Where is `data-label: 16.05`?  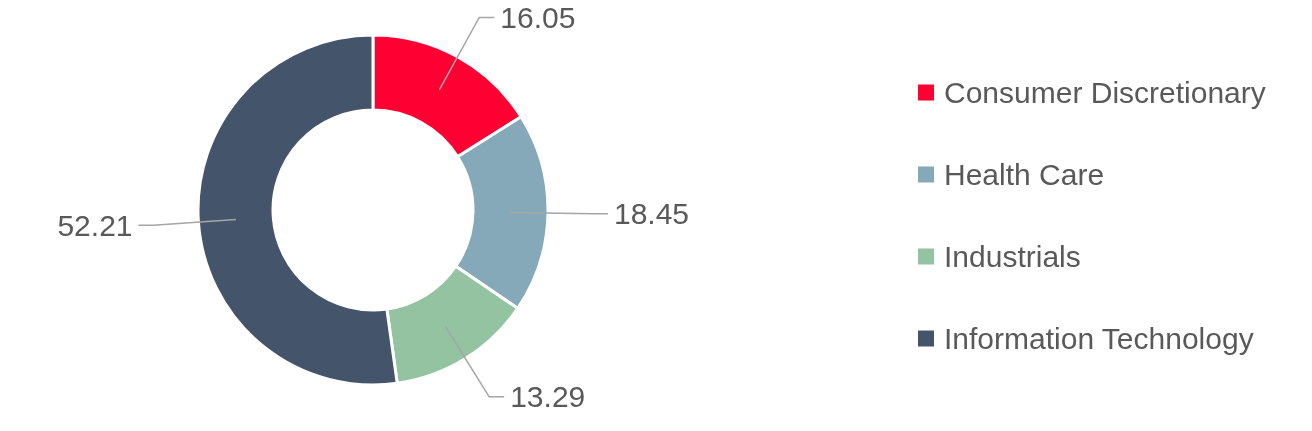 data-label: 16.05 is located at coordinates (538, 17).